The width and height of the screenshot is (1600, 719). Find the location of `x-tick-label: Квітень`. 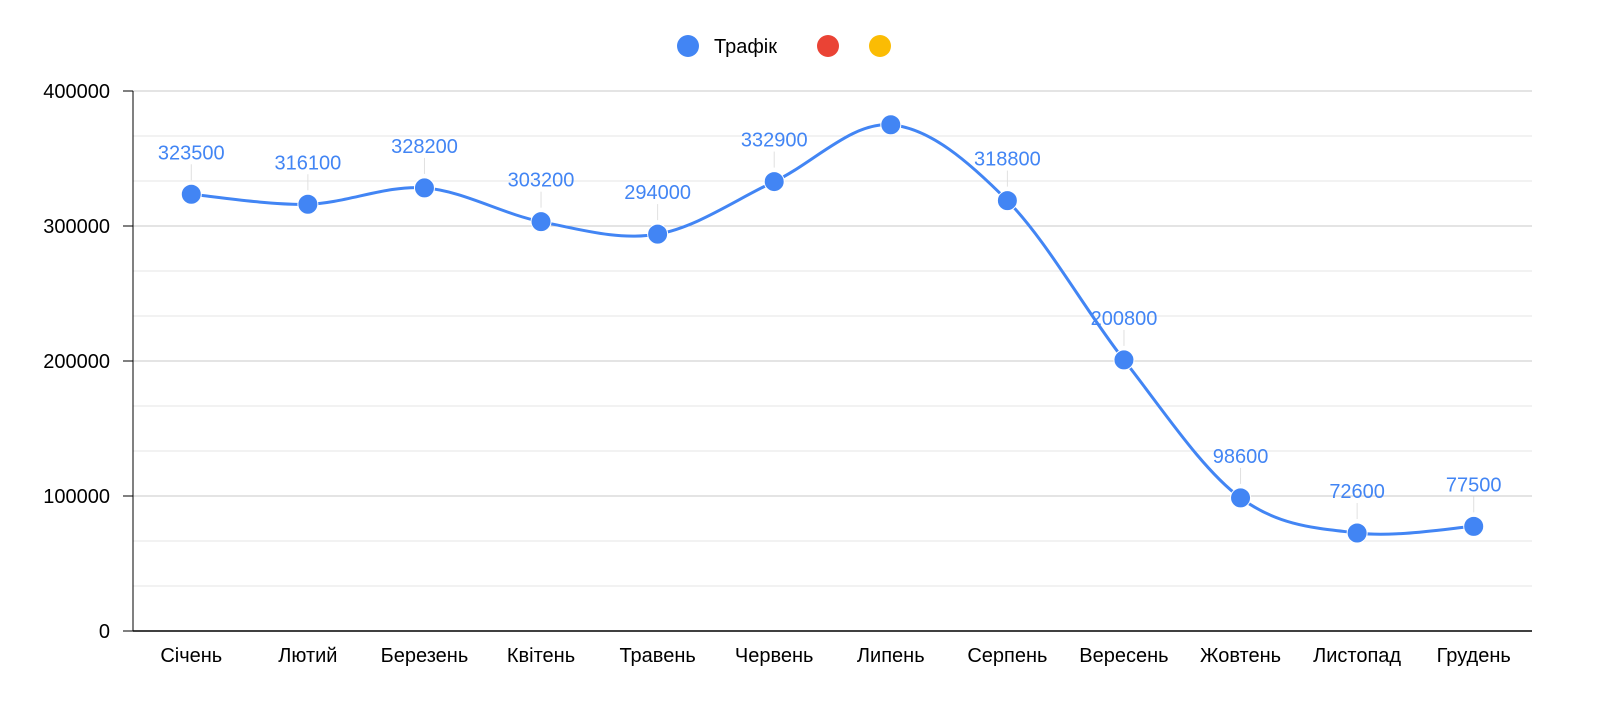

x-tick-label: Квітень is located at coordinates (541, 656).